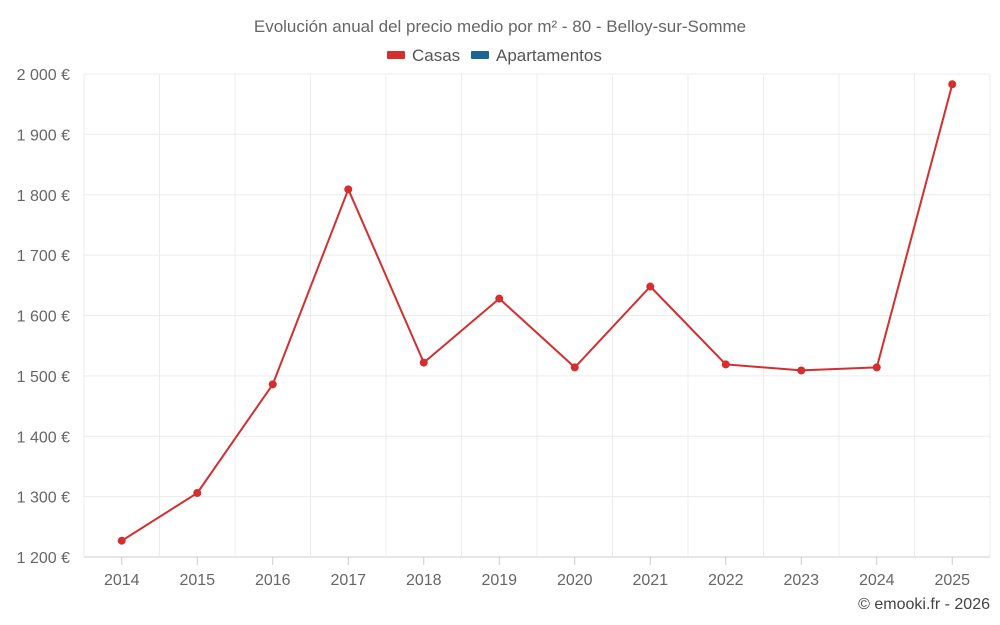 Image resolution: width=1000 pixels, height=625 pixels. I want to click on x-tick-label: 2018, so click(424, 580).